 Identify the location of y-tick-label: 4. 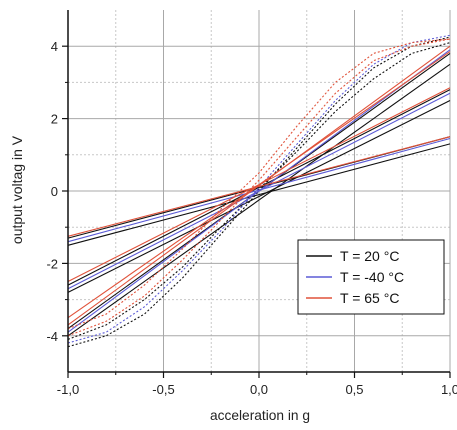
(54, 46).